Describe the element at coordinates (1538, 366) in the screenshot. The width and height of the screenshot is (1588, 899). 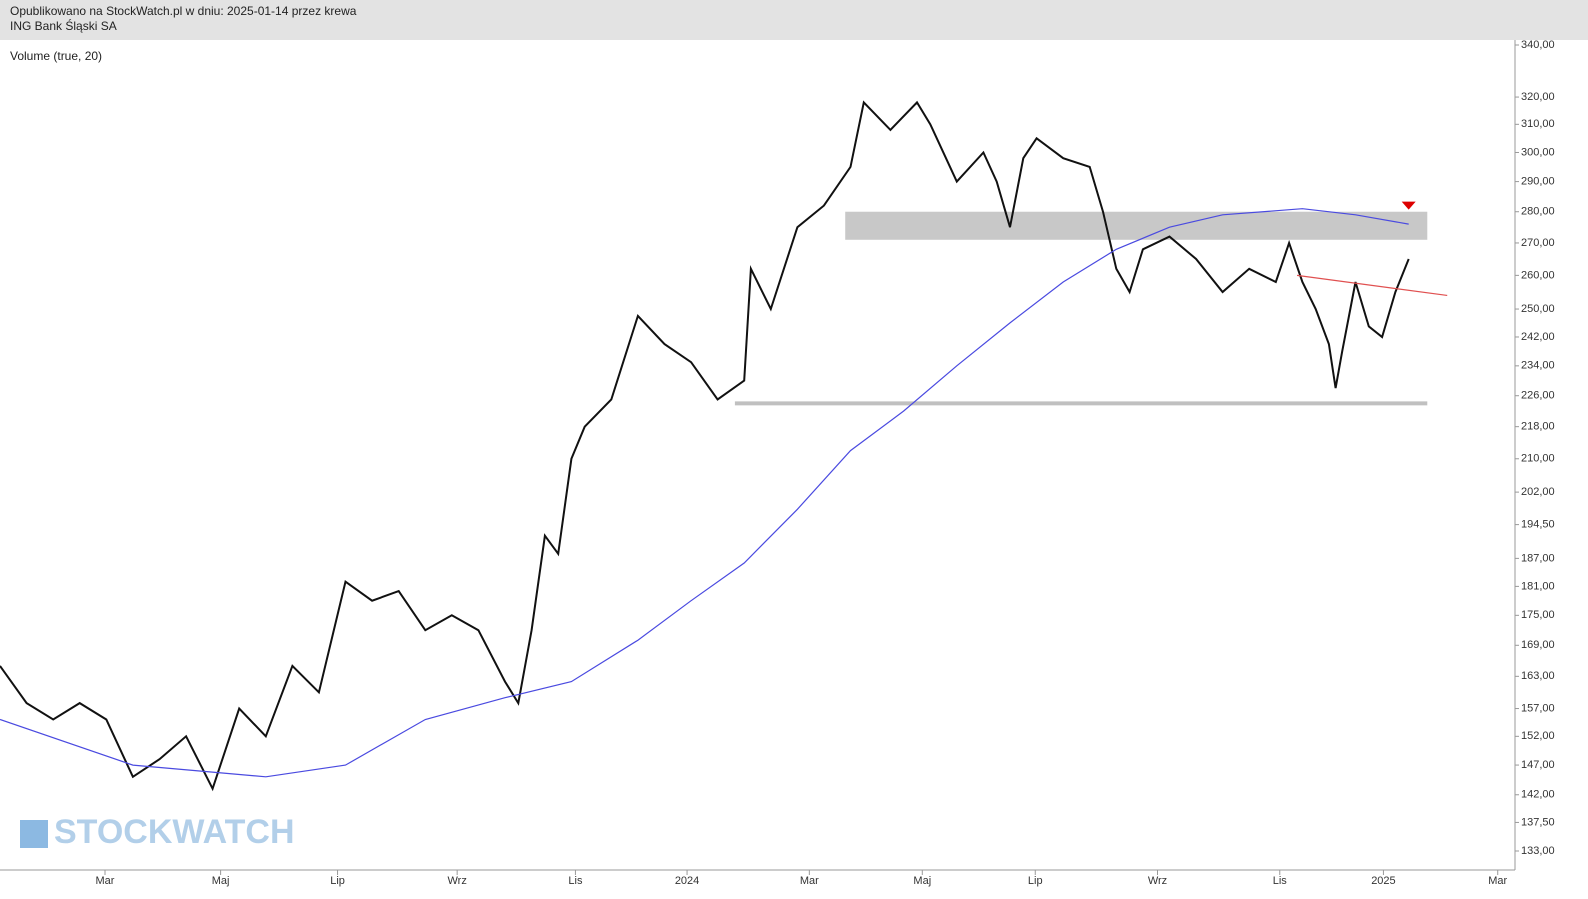
I see `y-tick-label: 234,00` at that location.